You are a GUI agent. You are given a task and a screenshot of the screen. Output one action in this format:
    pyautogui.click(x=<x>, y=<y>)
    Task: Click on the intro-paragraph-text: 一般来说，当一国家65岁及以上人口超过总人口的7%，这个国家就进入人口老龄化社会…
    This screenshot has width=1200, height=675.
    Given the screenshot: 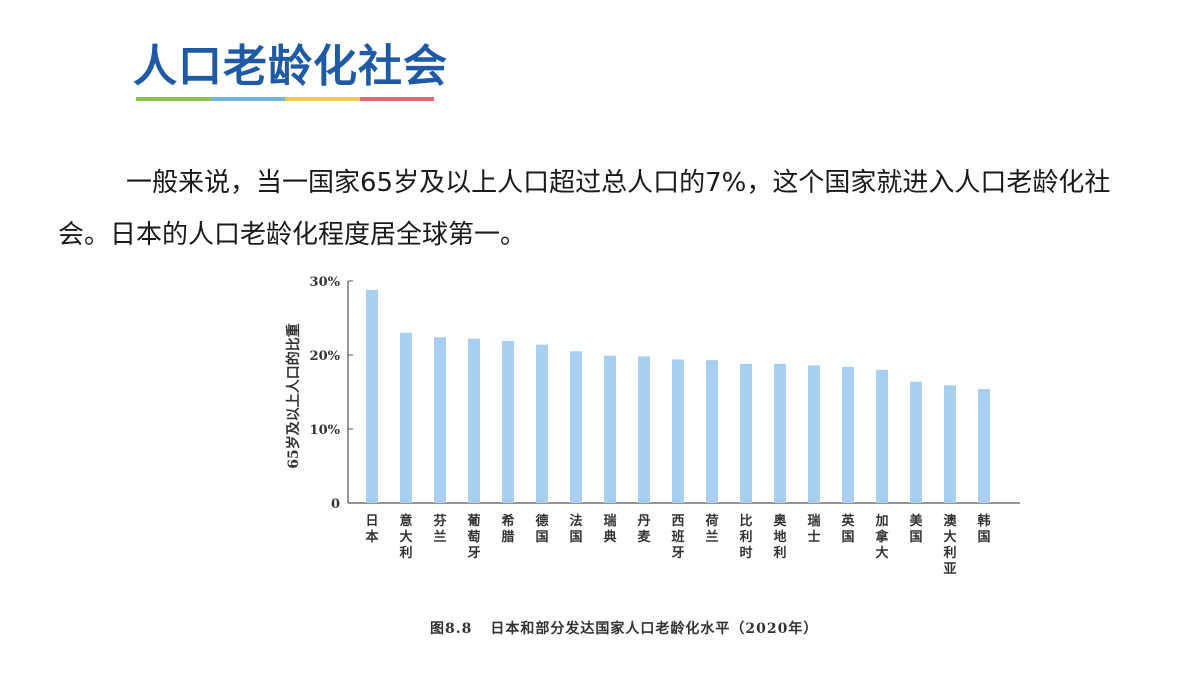 What is the action you would take?
    pyautogui.click(x=584, y=209)
    